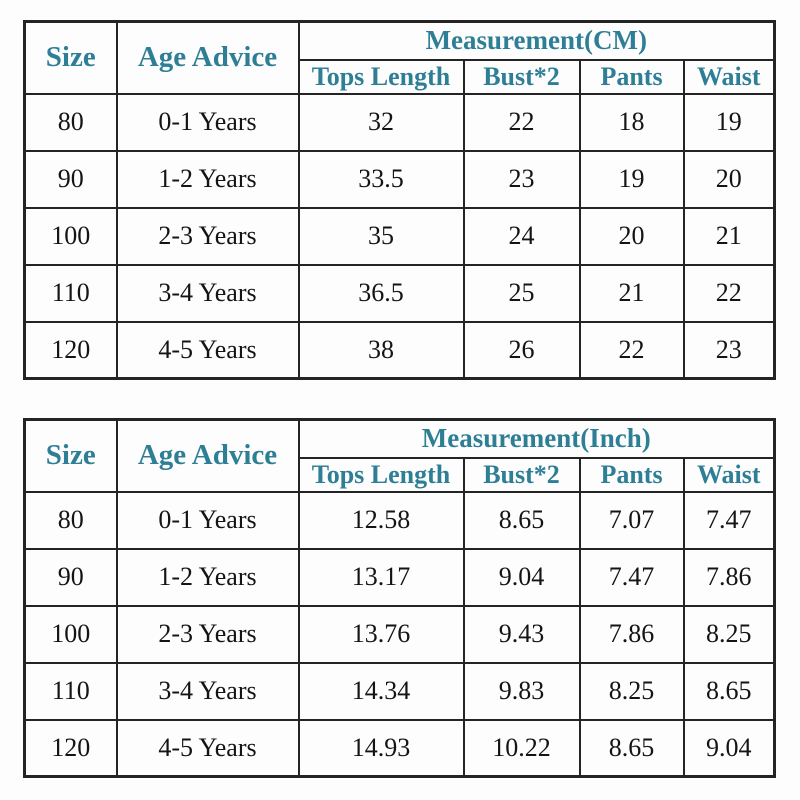 The image size is (800, 800). Describe the element at coordinates (381, 293) in the screenshot. I see `tops-length-cell: 36.5` at that location.